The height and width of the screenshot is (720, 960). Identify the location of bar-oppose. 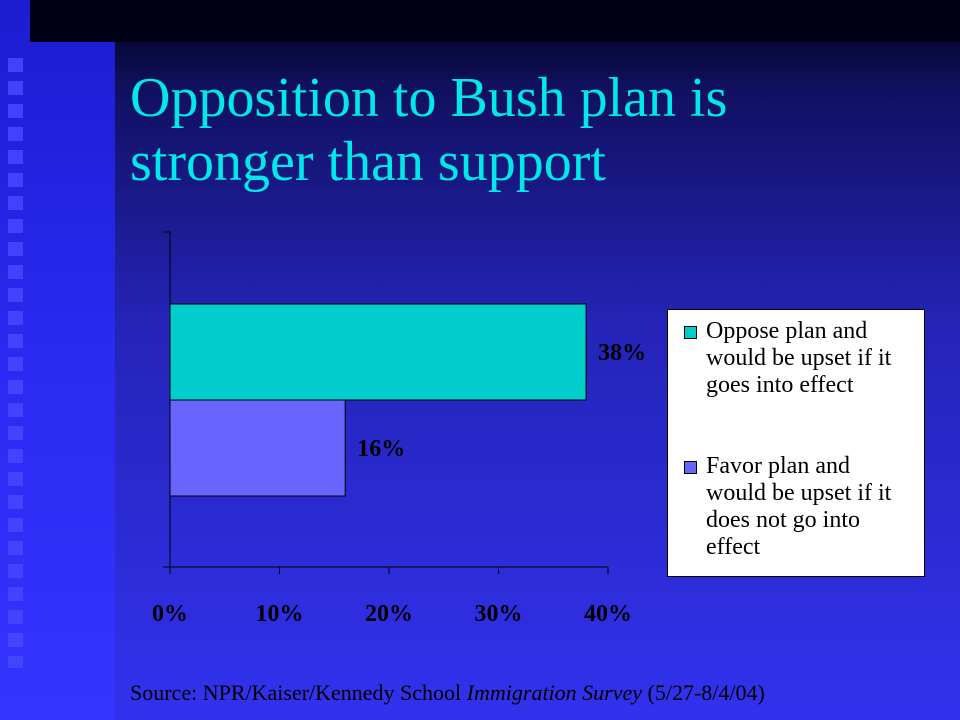
(378, 352).